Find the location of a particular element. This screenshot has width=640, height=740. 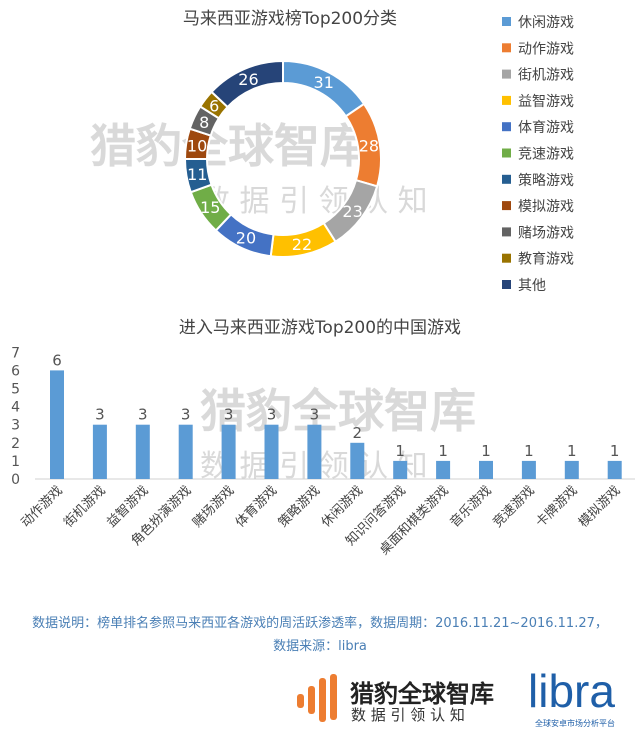

watermark-subtitle: 数 据 引 领 认 知 is located at coordinates (314, 201).